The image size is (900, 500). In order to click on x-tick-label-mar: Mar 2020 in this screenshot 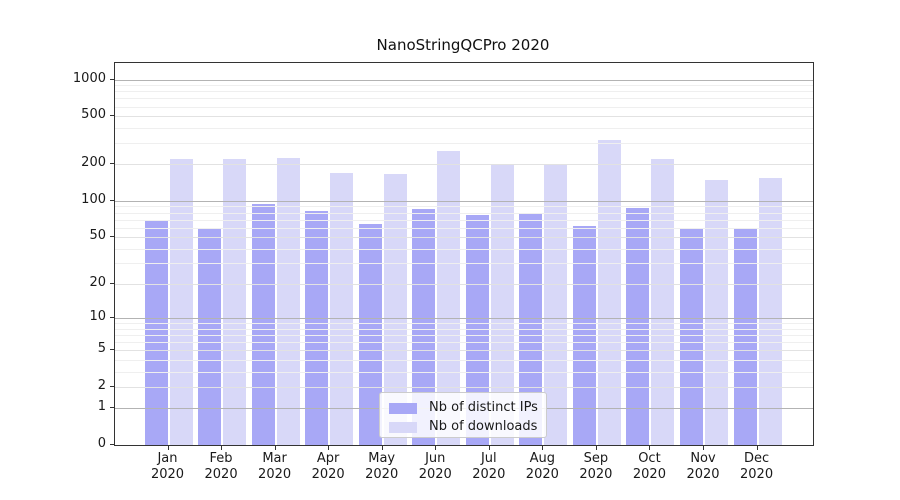, I will do `click(275, 466)`.